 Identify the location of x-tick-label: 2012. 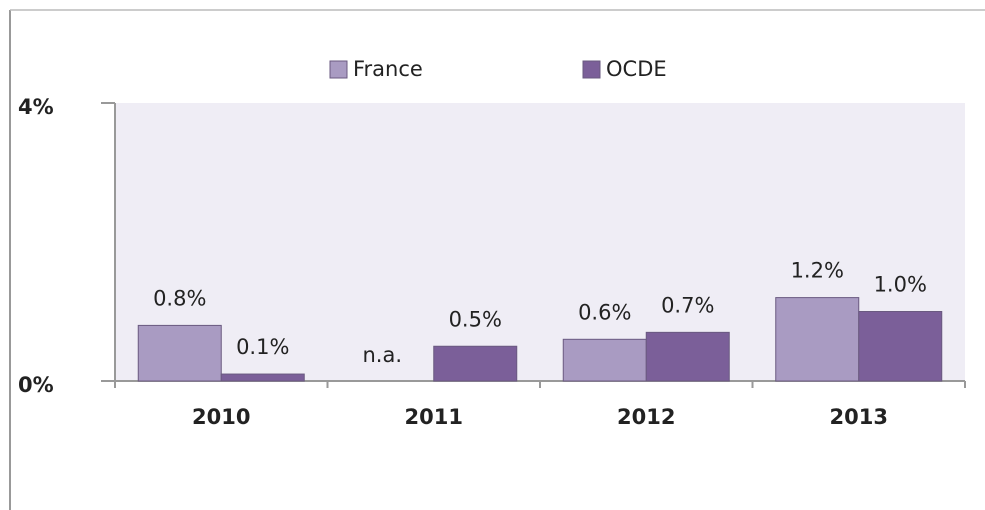
(646, 417).